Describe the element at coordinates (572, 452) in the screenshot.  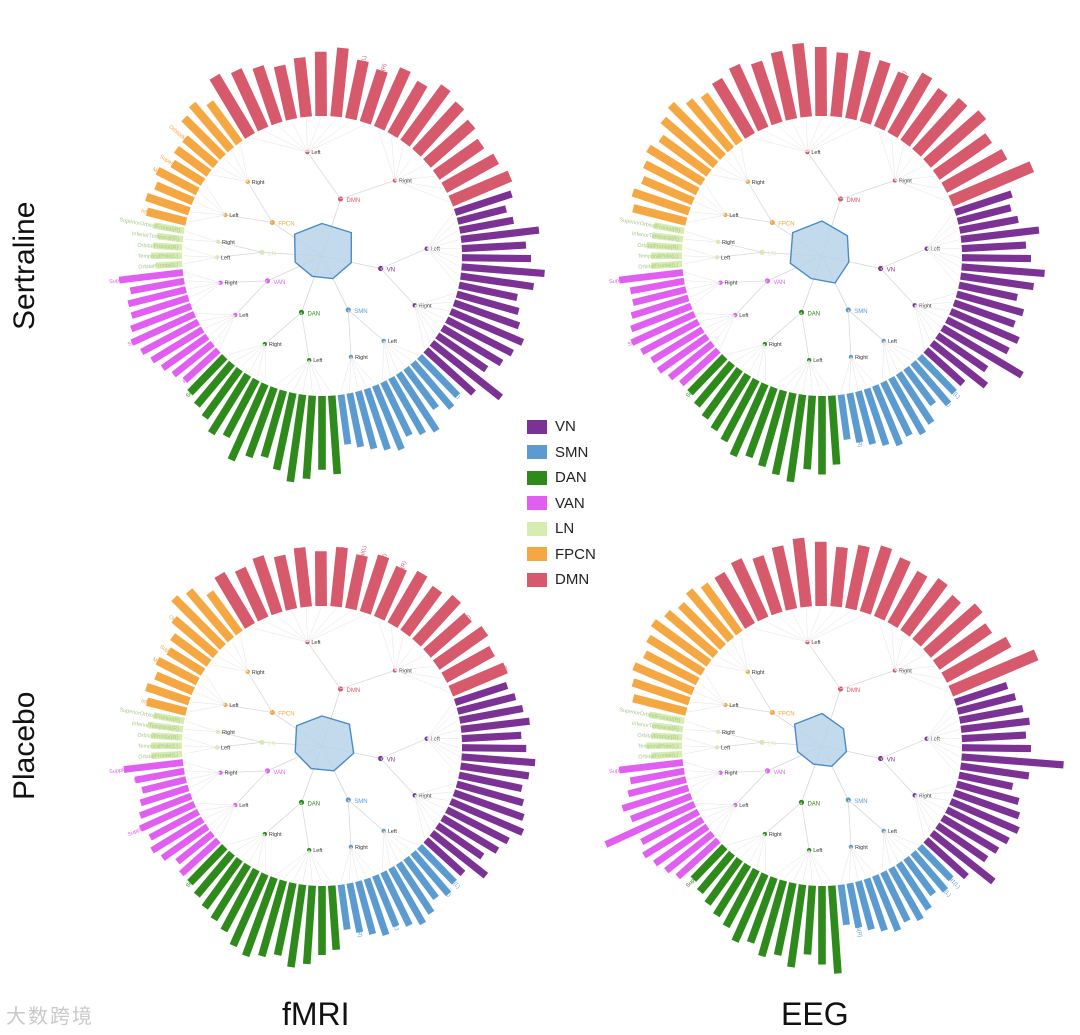
I see `legend-label: SMN` at that location.